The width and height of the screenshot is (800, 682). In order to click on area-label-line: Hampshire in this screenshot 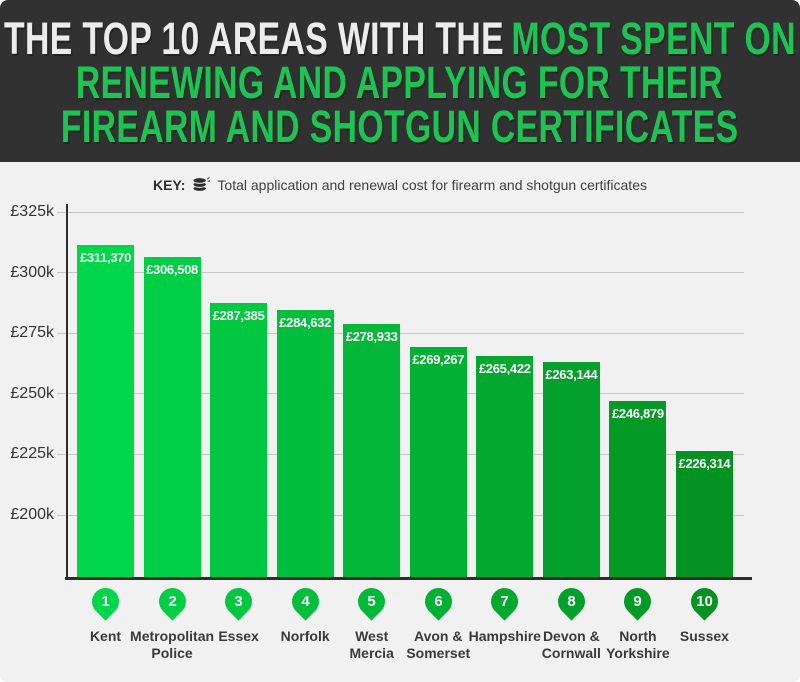, I will do `click(504, 636)`.